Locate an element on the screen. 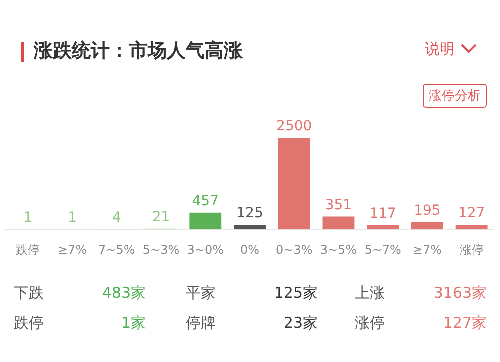 Image resolution: width=500 pixels, height=362 pixels. text: 下跌 is located at coordinates (29, 293).